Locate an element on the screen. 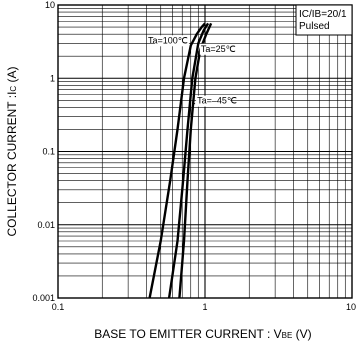 Image resolution: width=358 pixels, height=347 pixels. series-annotation: Ta=–45℃ is located at coordinates (217, 101).